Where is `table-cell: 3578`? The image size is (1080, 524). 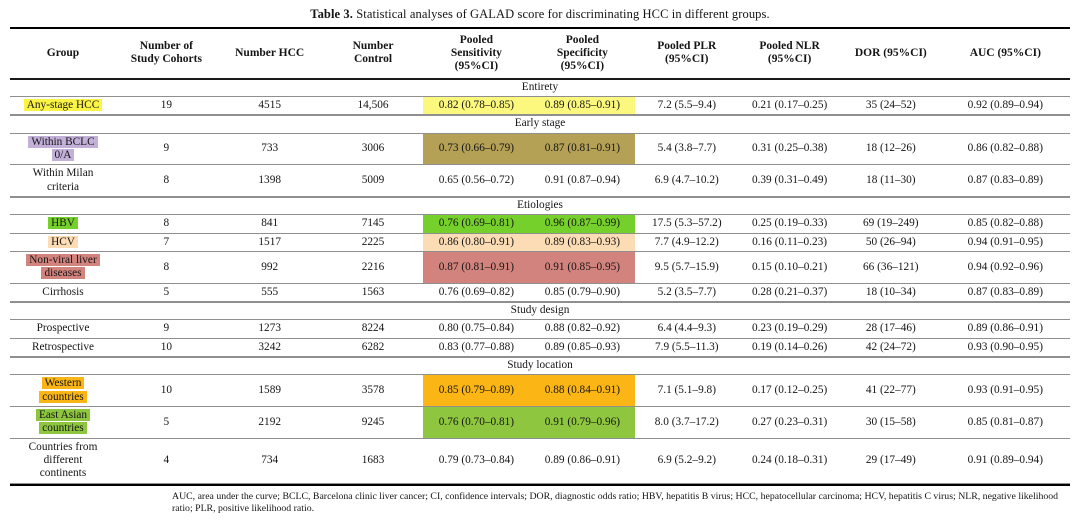 table-cell: 3578 is located at coordinates (373, 391).